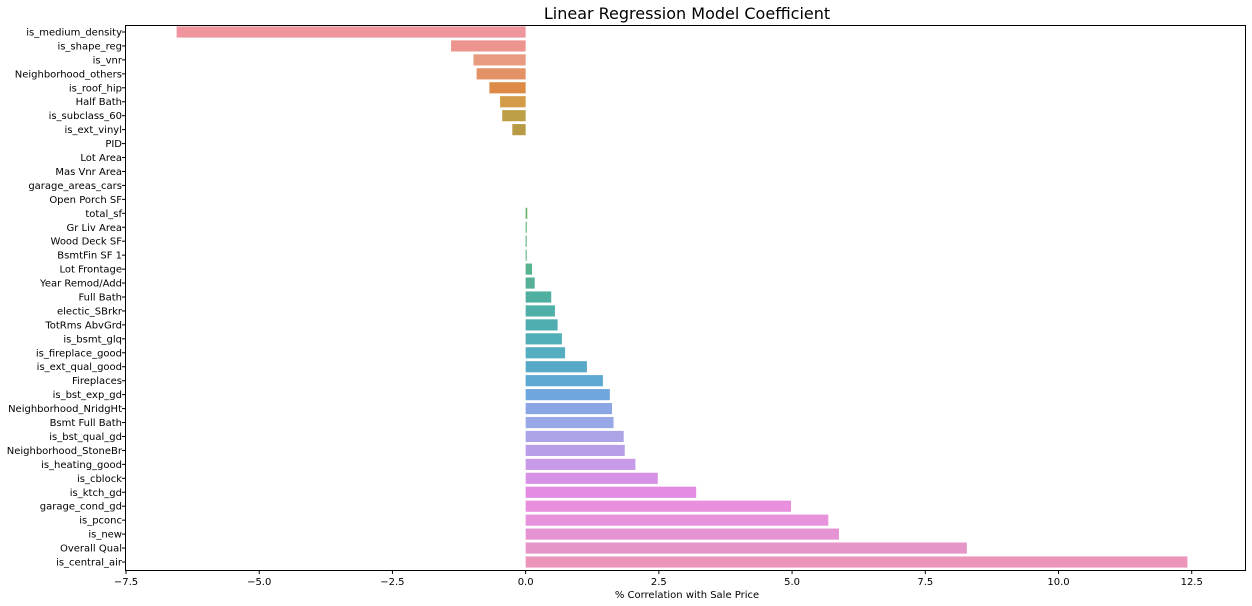  I want to click on y-tick-label: PID, so click(113, 144).